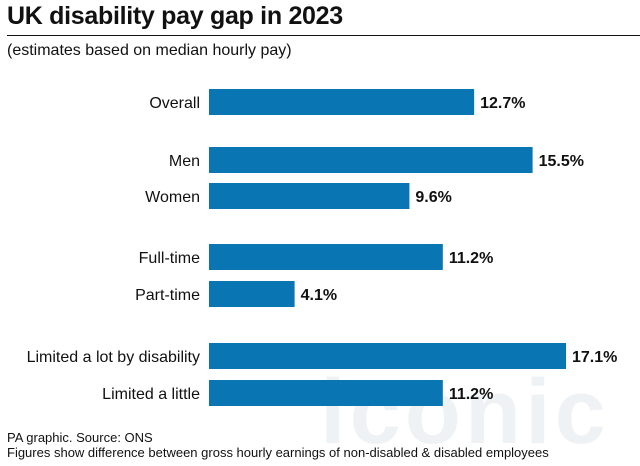 The height and width of the screenshot is (466, 640). I want to click on value-label: 15.5%, so click(561, 161).